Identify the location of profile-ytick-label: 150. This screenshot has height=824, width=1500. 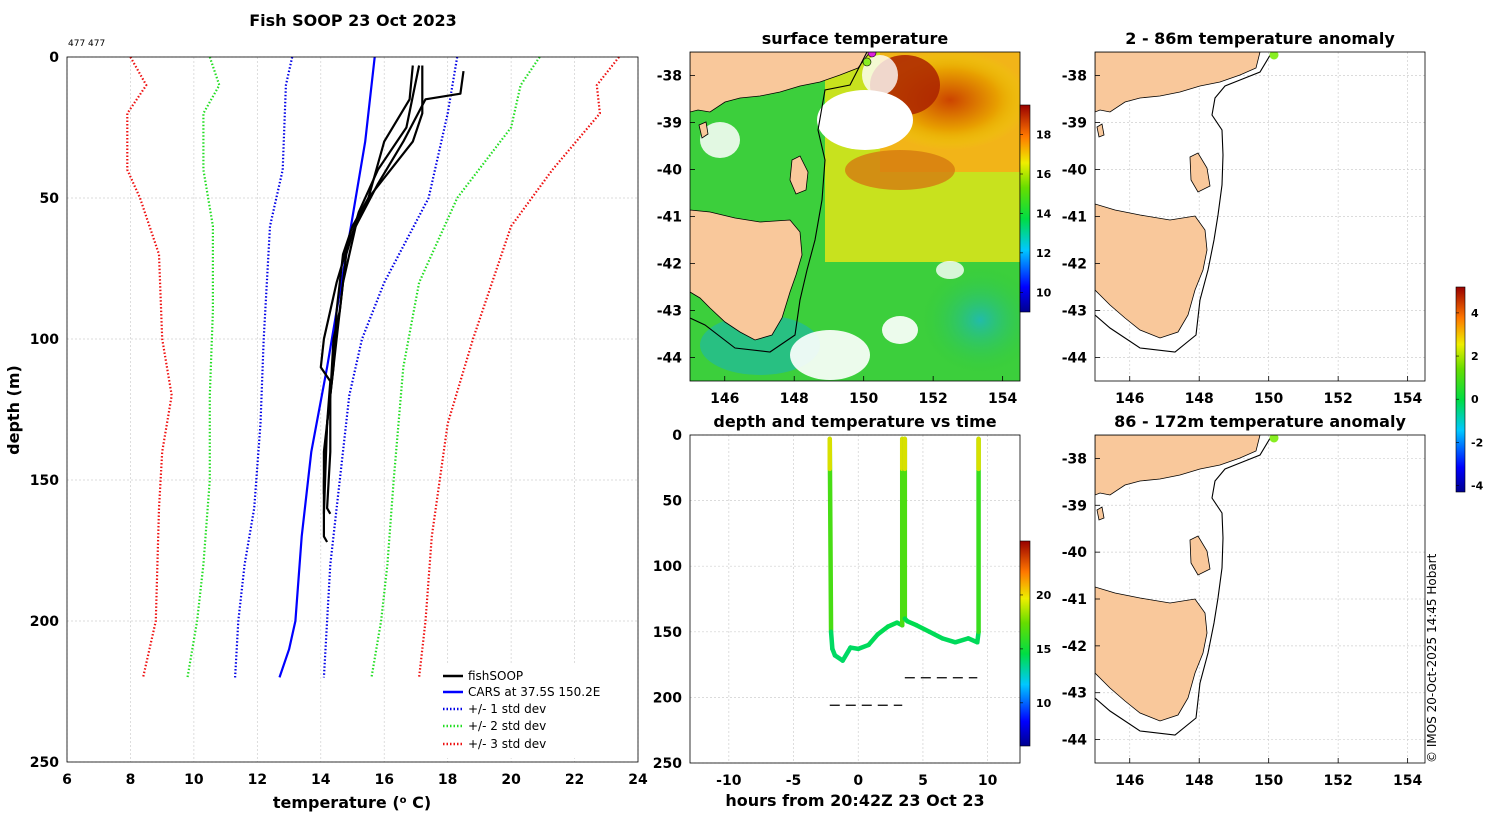
(44, 481).